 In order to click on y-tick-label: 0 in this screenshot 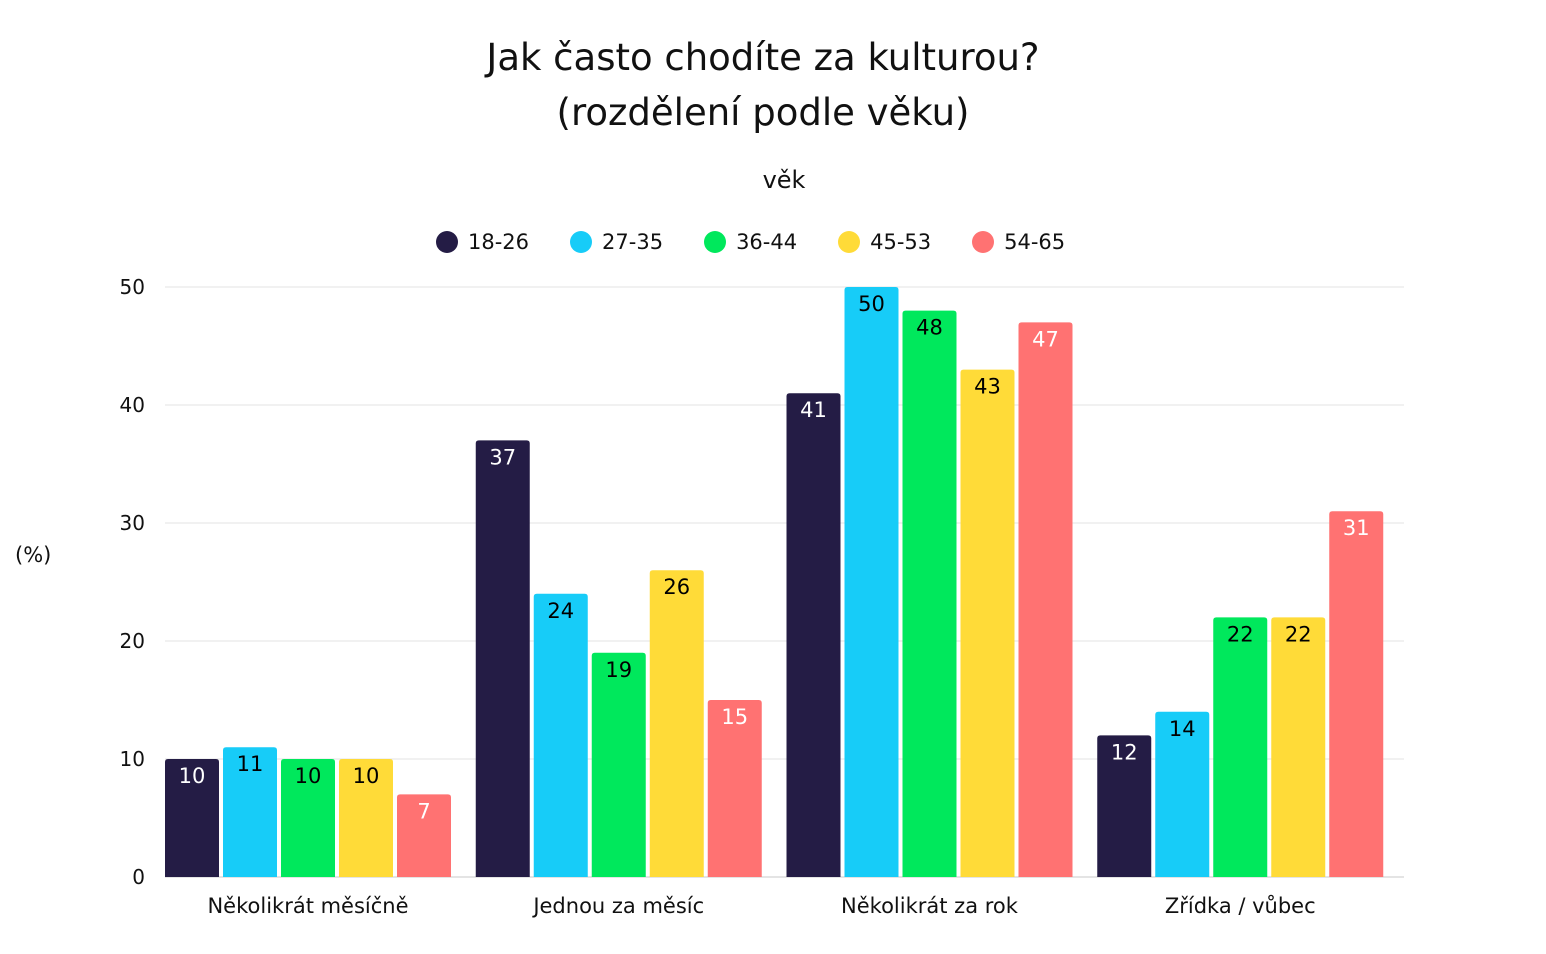, I will do `click(138, 877)`.